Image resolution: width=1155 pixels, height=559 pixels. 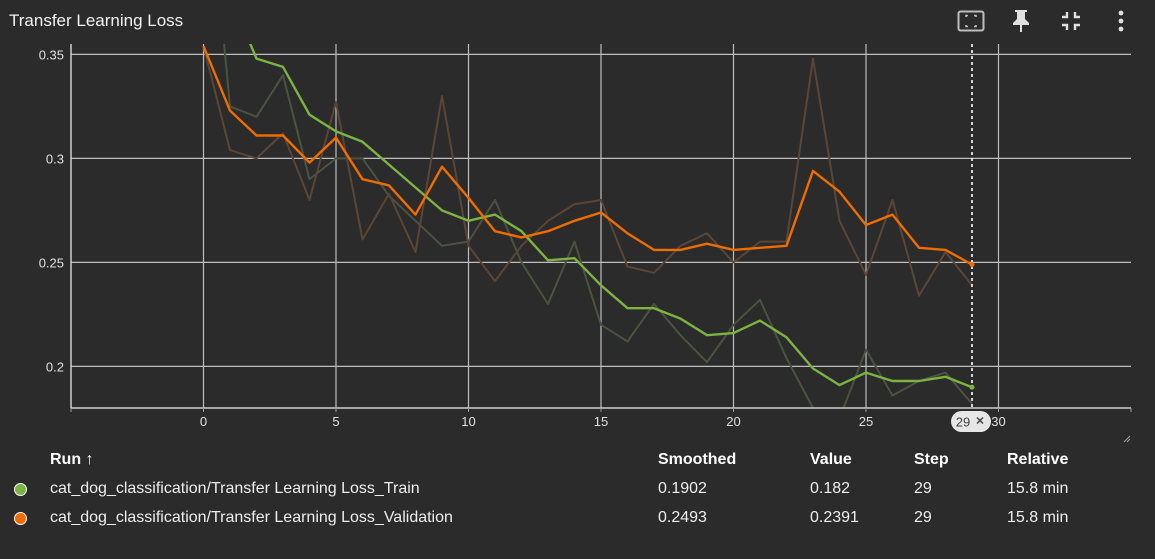 What do you see at coordinates (972, 264) in the screenshot?
I see `validation-hover-point` at bounding box center [972, 264].